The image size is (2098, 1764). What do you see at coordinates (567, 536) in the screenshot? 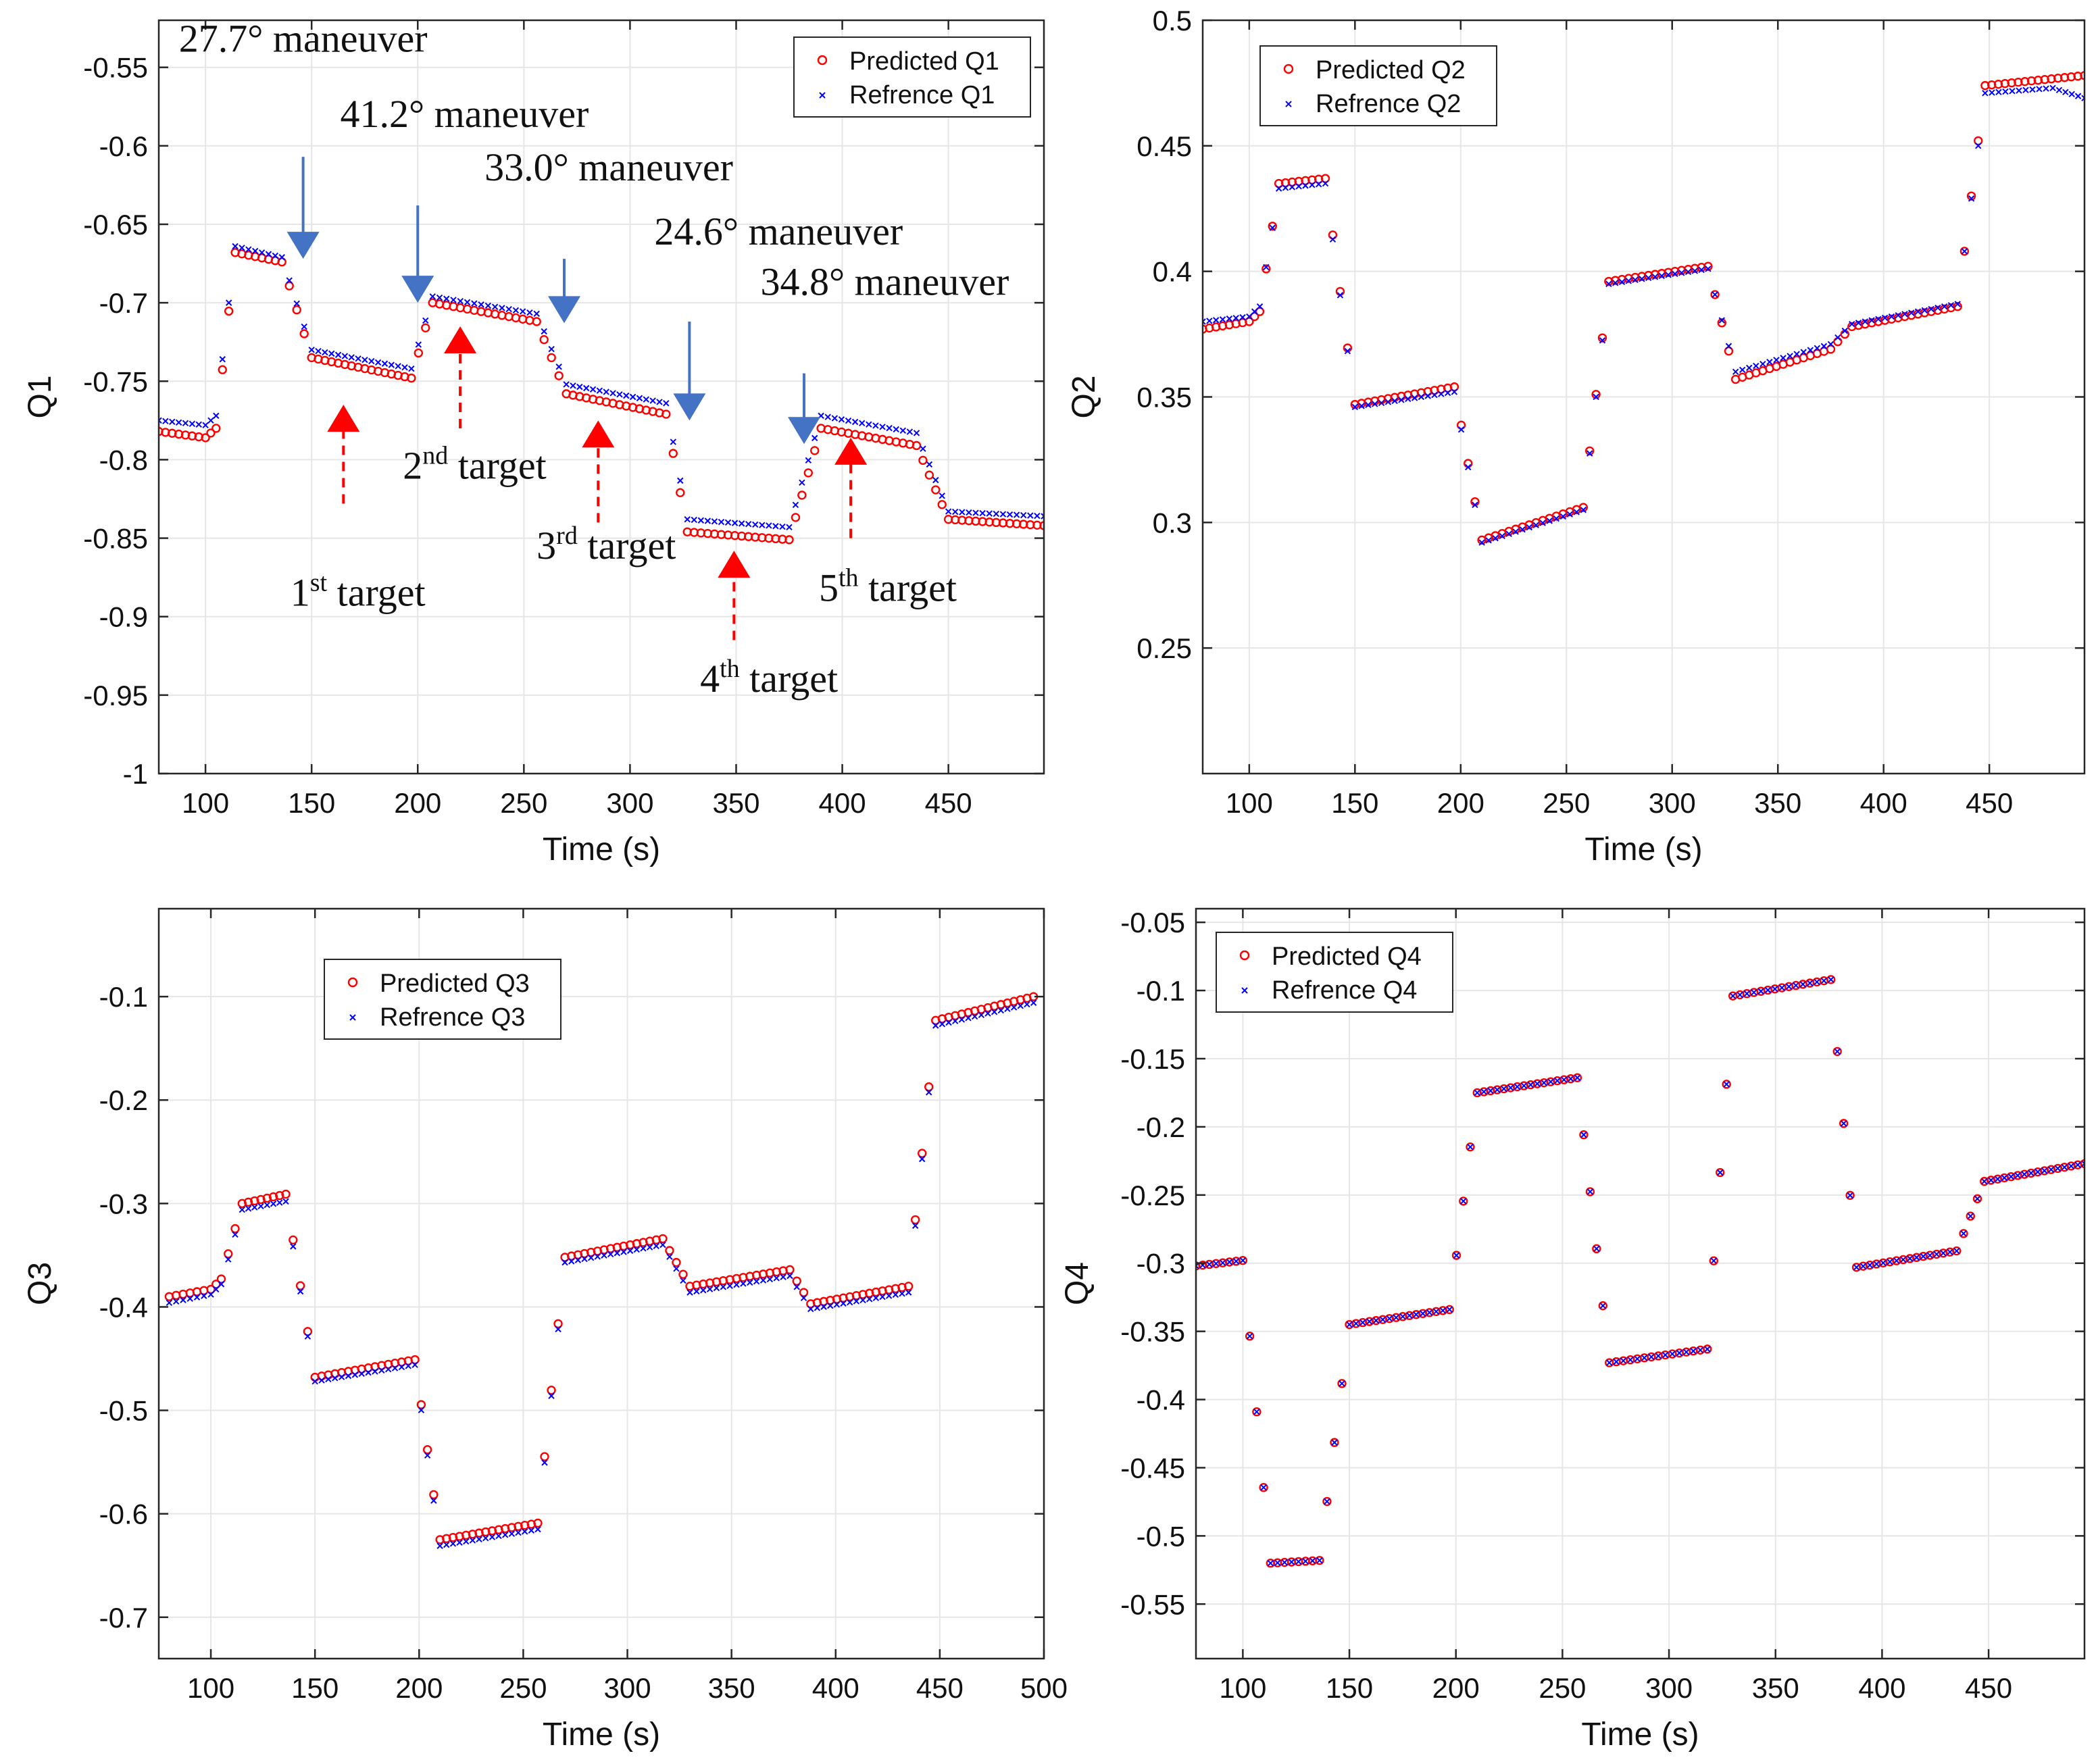
I see `target-label-suffix: rd` at bounding box center [567, 536].